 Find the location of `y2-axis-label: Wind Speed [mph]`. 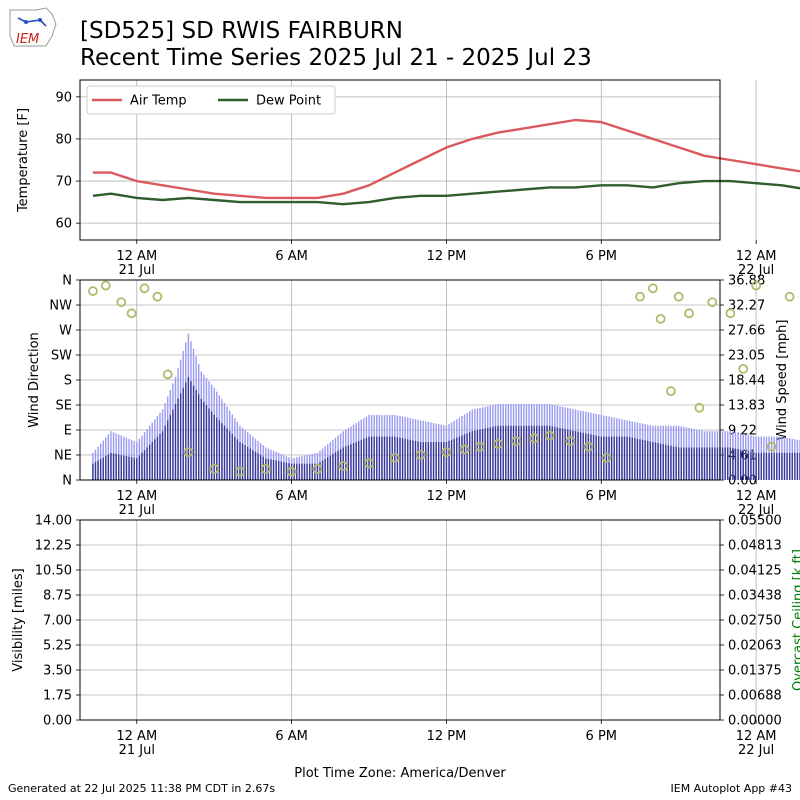

y2-axis-label: Wind Speed [mph] is located at coordinates (782, 380).